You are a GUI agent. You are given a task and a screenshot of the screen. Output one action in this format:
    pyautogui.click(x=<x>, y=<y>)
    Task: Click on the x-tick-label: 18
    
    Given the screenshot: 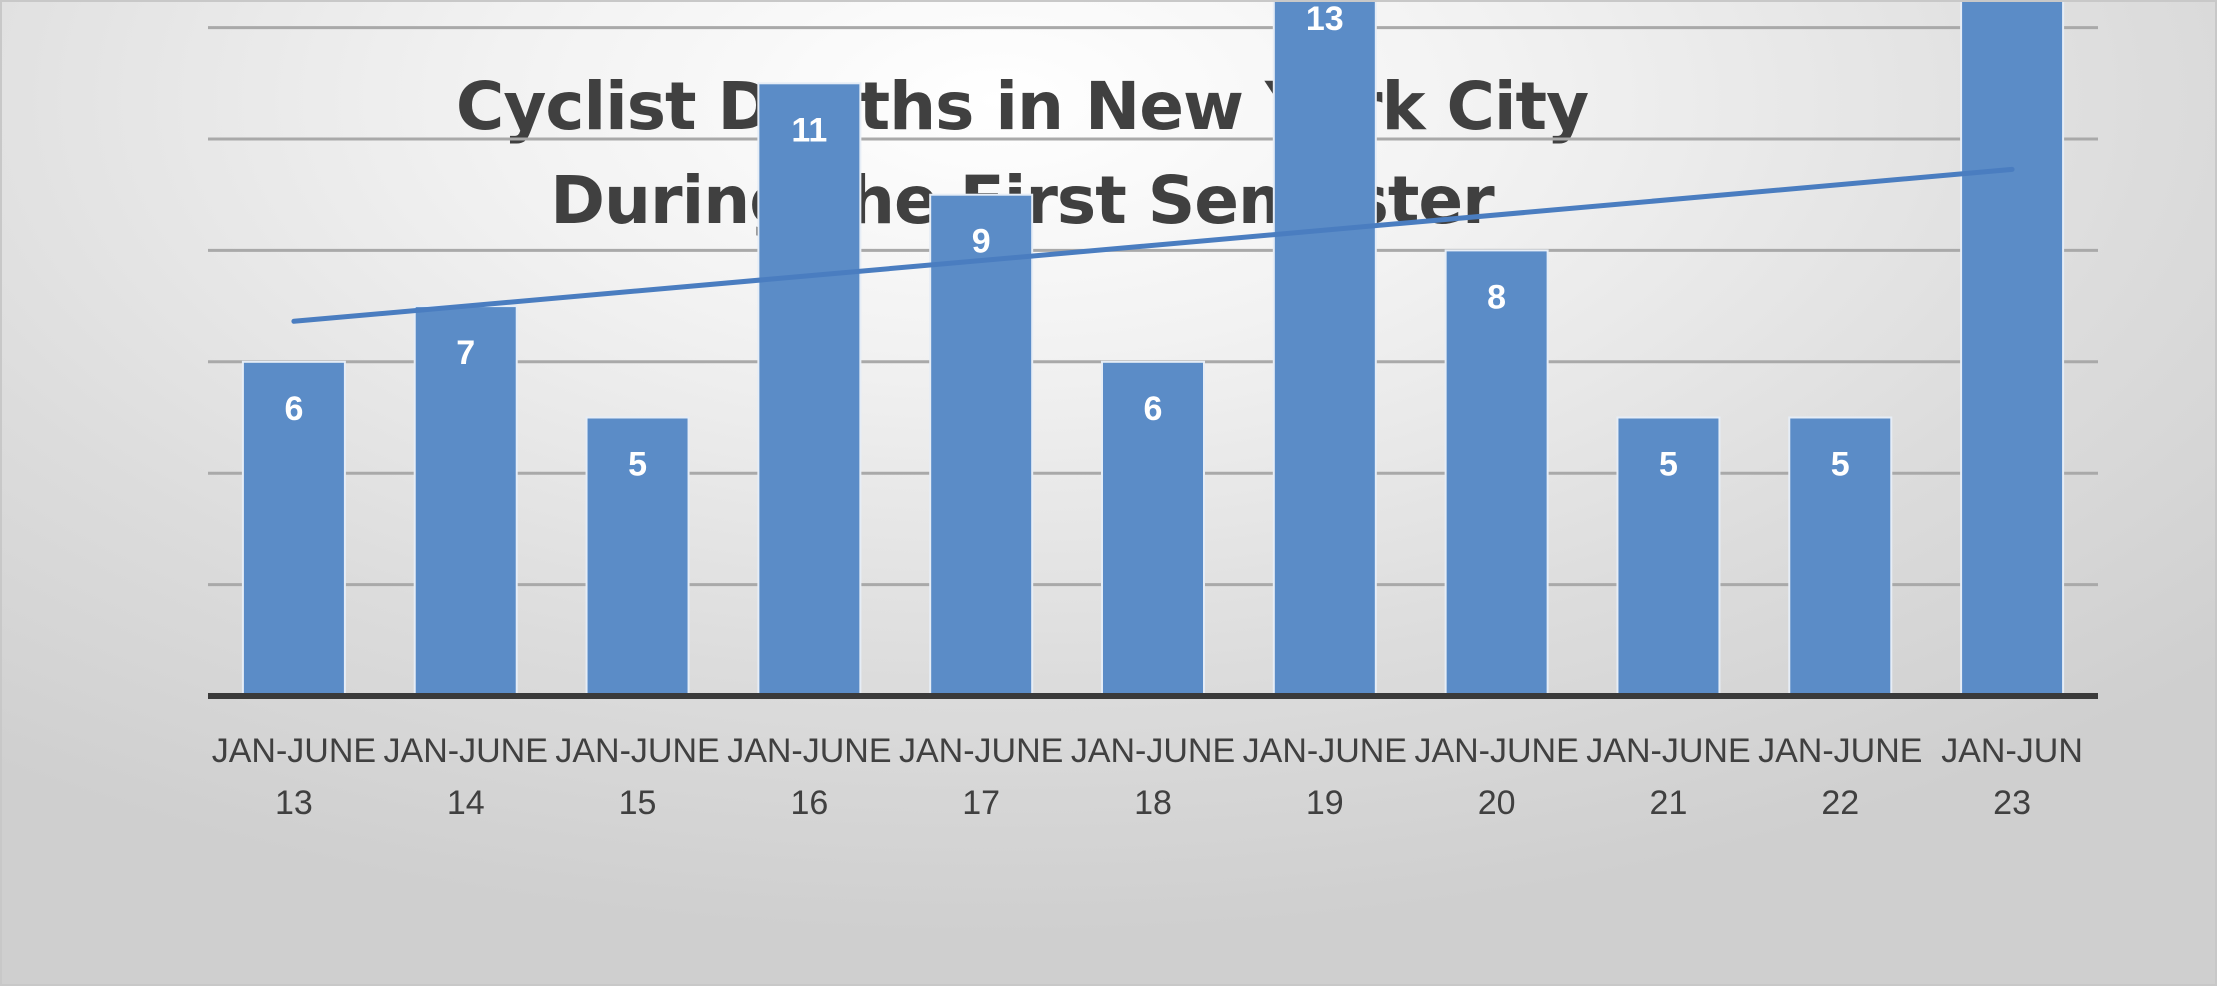 What is the action you would take?
    pyautogui.click(x=1153, y=803)
    